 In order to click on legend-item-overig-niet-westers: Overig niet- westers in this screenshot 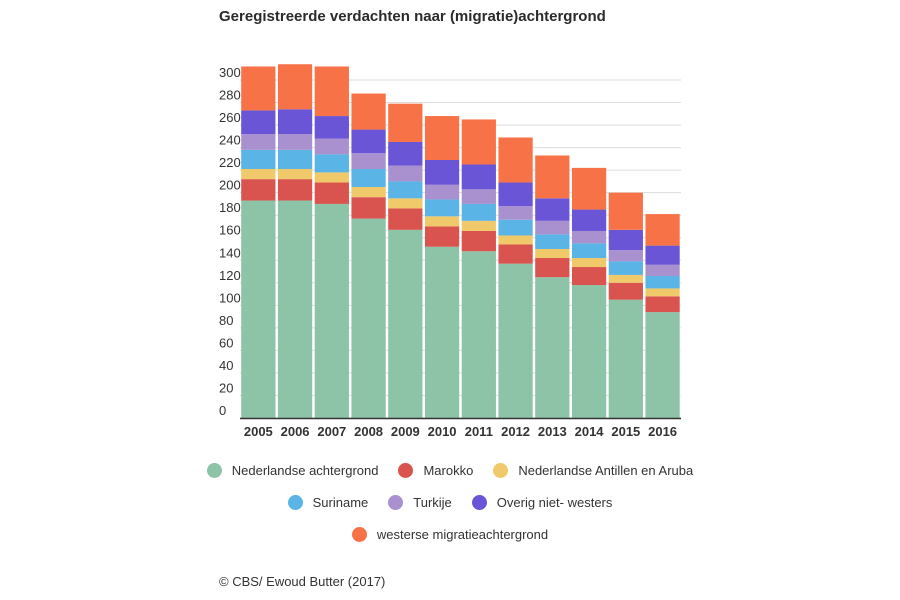, I will do `click(541, 502)`.